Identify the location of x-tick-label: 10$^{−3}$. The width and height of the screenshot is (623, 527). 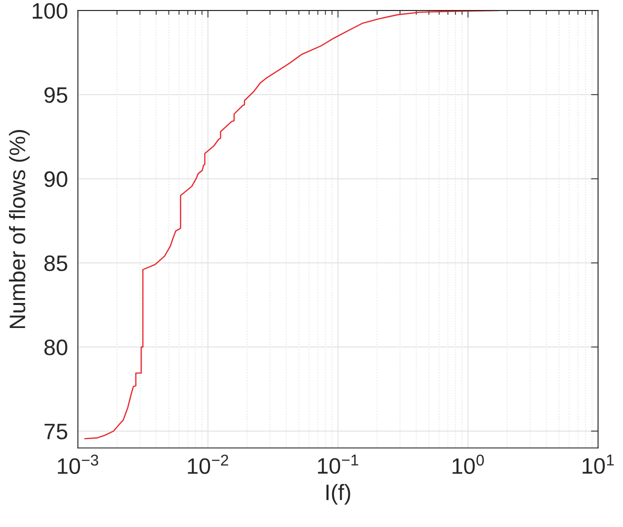
(78, 464).